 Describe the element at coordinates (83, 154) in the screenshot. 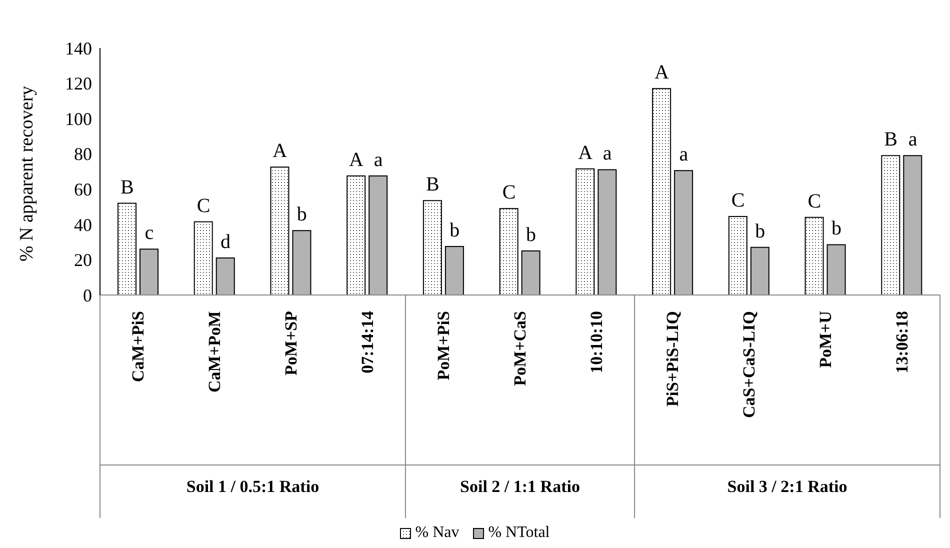

I see `y-tick-label: 80` at that location.